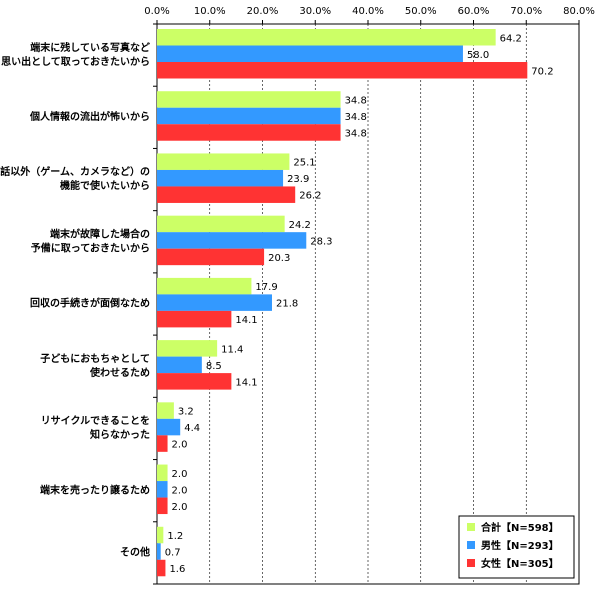 The height and width of the screenshot is (603, 595). I want to click on data-label: 20.3, so click(279, 258).